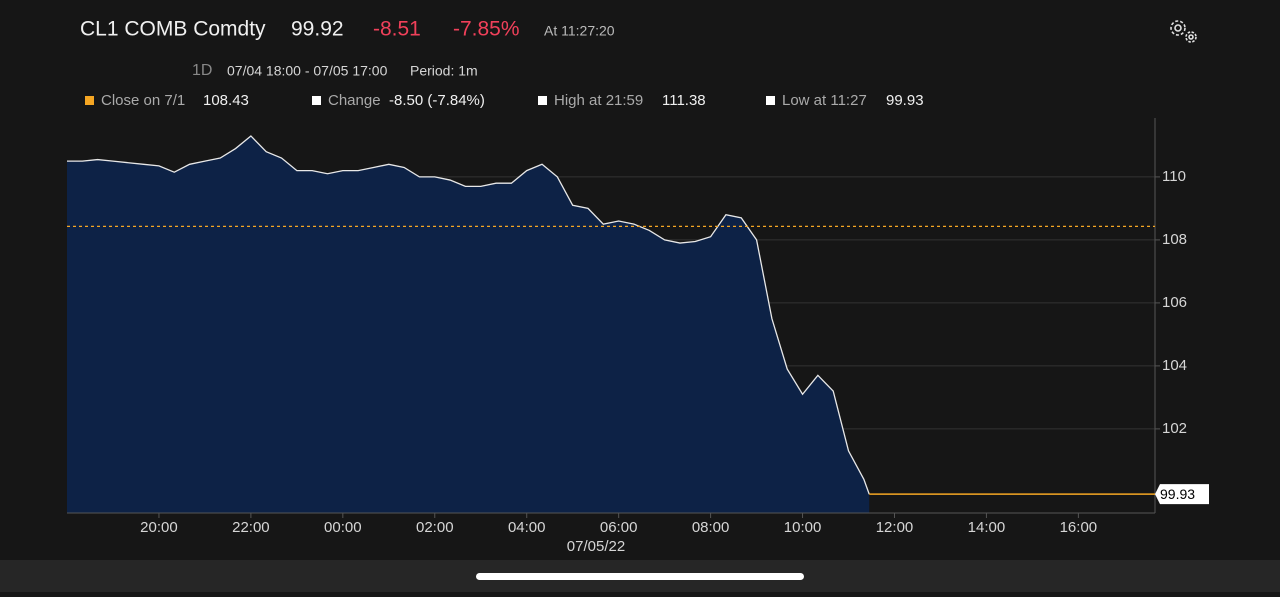  I want to click on x-tick-label: 10:00, so click(803, 527).